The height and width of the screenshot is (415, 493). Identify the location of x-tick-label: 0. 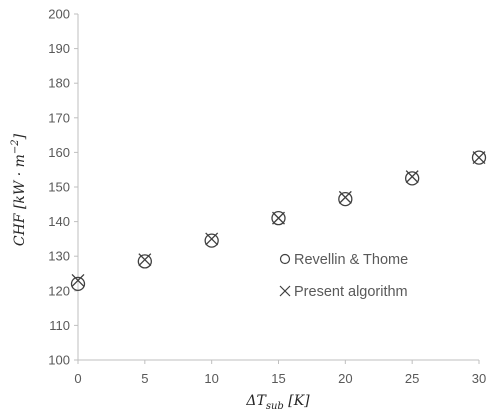
(77, 378).